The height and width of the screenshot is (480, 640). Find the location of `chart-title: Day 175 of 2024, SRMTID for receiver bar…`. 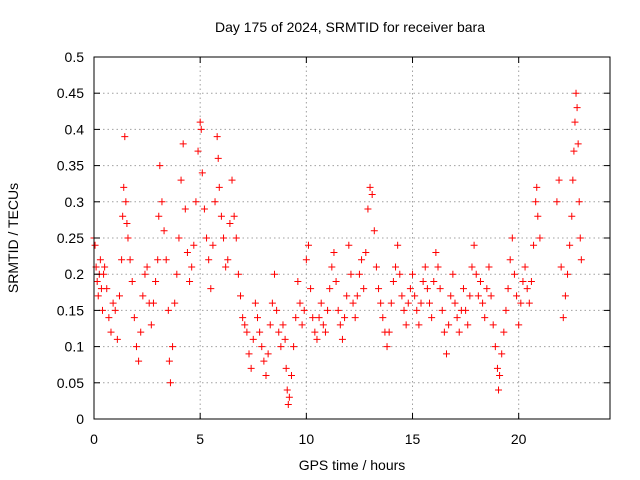

chart-title: Day 175 of 2024, SRMTID for receiver bar… is located at coordinates (350, 27).